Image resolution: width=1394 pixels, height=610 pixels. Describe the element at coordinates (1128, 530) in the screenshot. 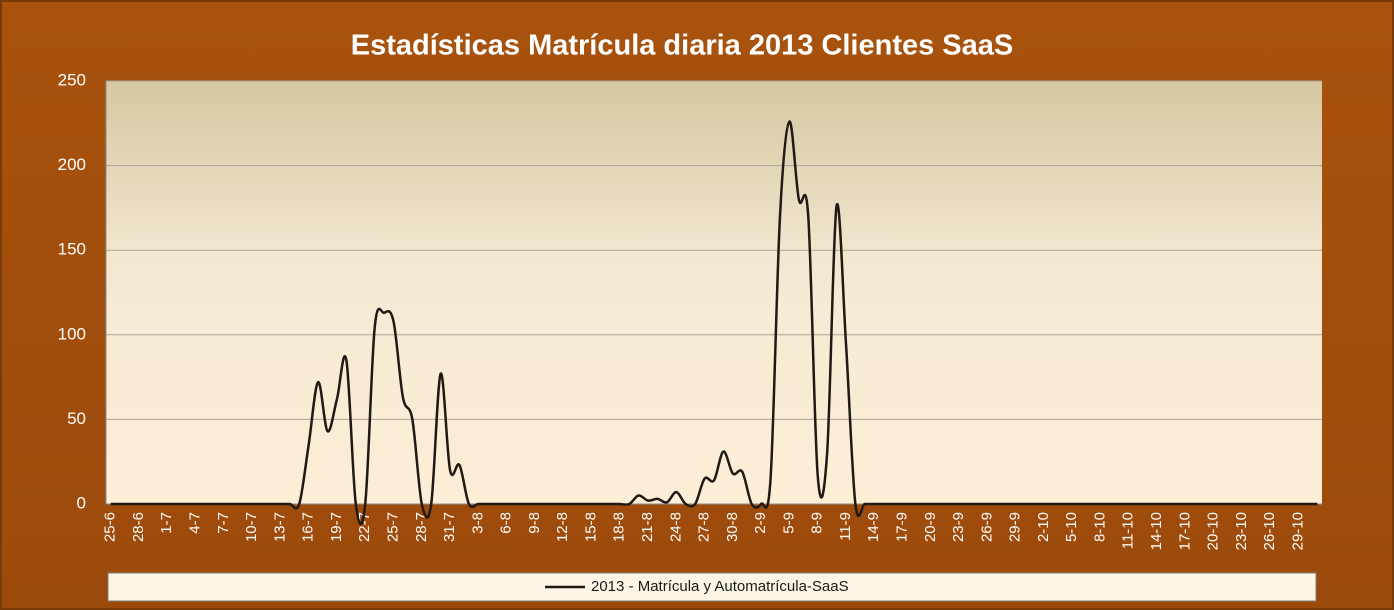

I see `x-tick-label: 11-10` at that location.